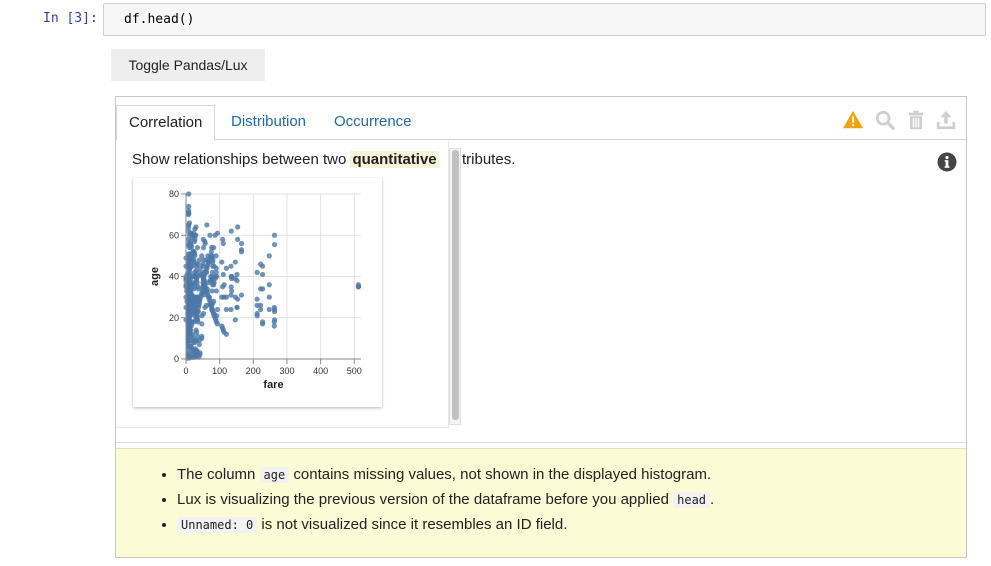  Describe the element at coordinates (188, 65) in the screenshot. I see `toggle-pandas-lux-button: Toggle Pandas/Lux` at that location.